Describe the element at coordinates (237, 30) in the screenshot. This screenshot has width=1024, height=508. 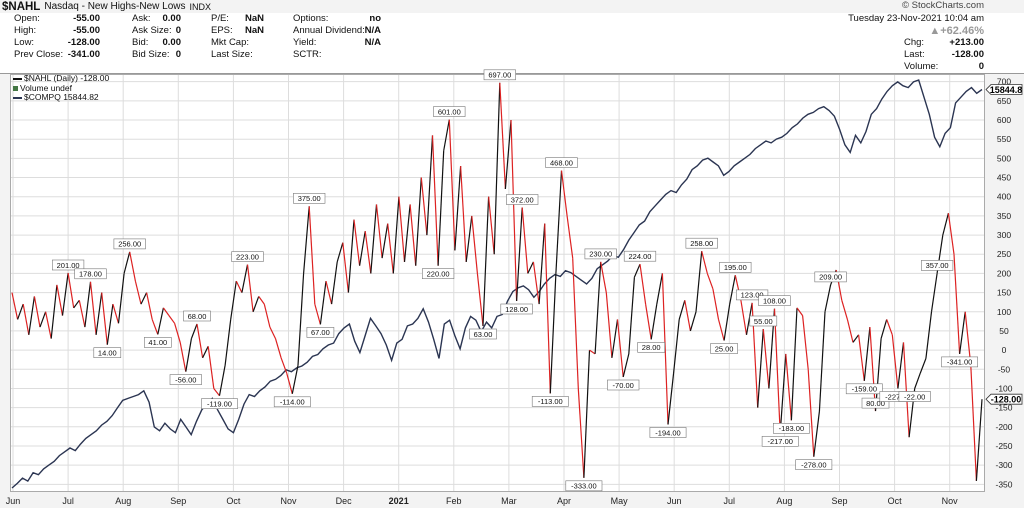
I see `quote-row: EPS: NaN` at that location.